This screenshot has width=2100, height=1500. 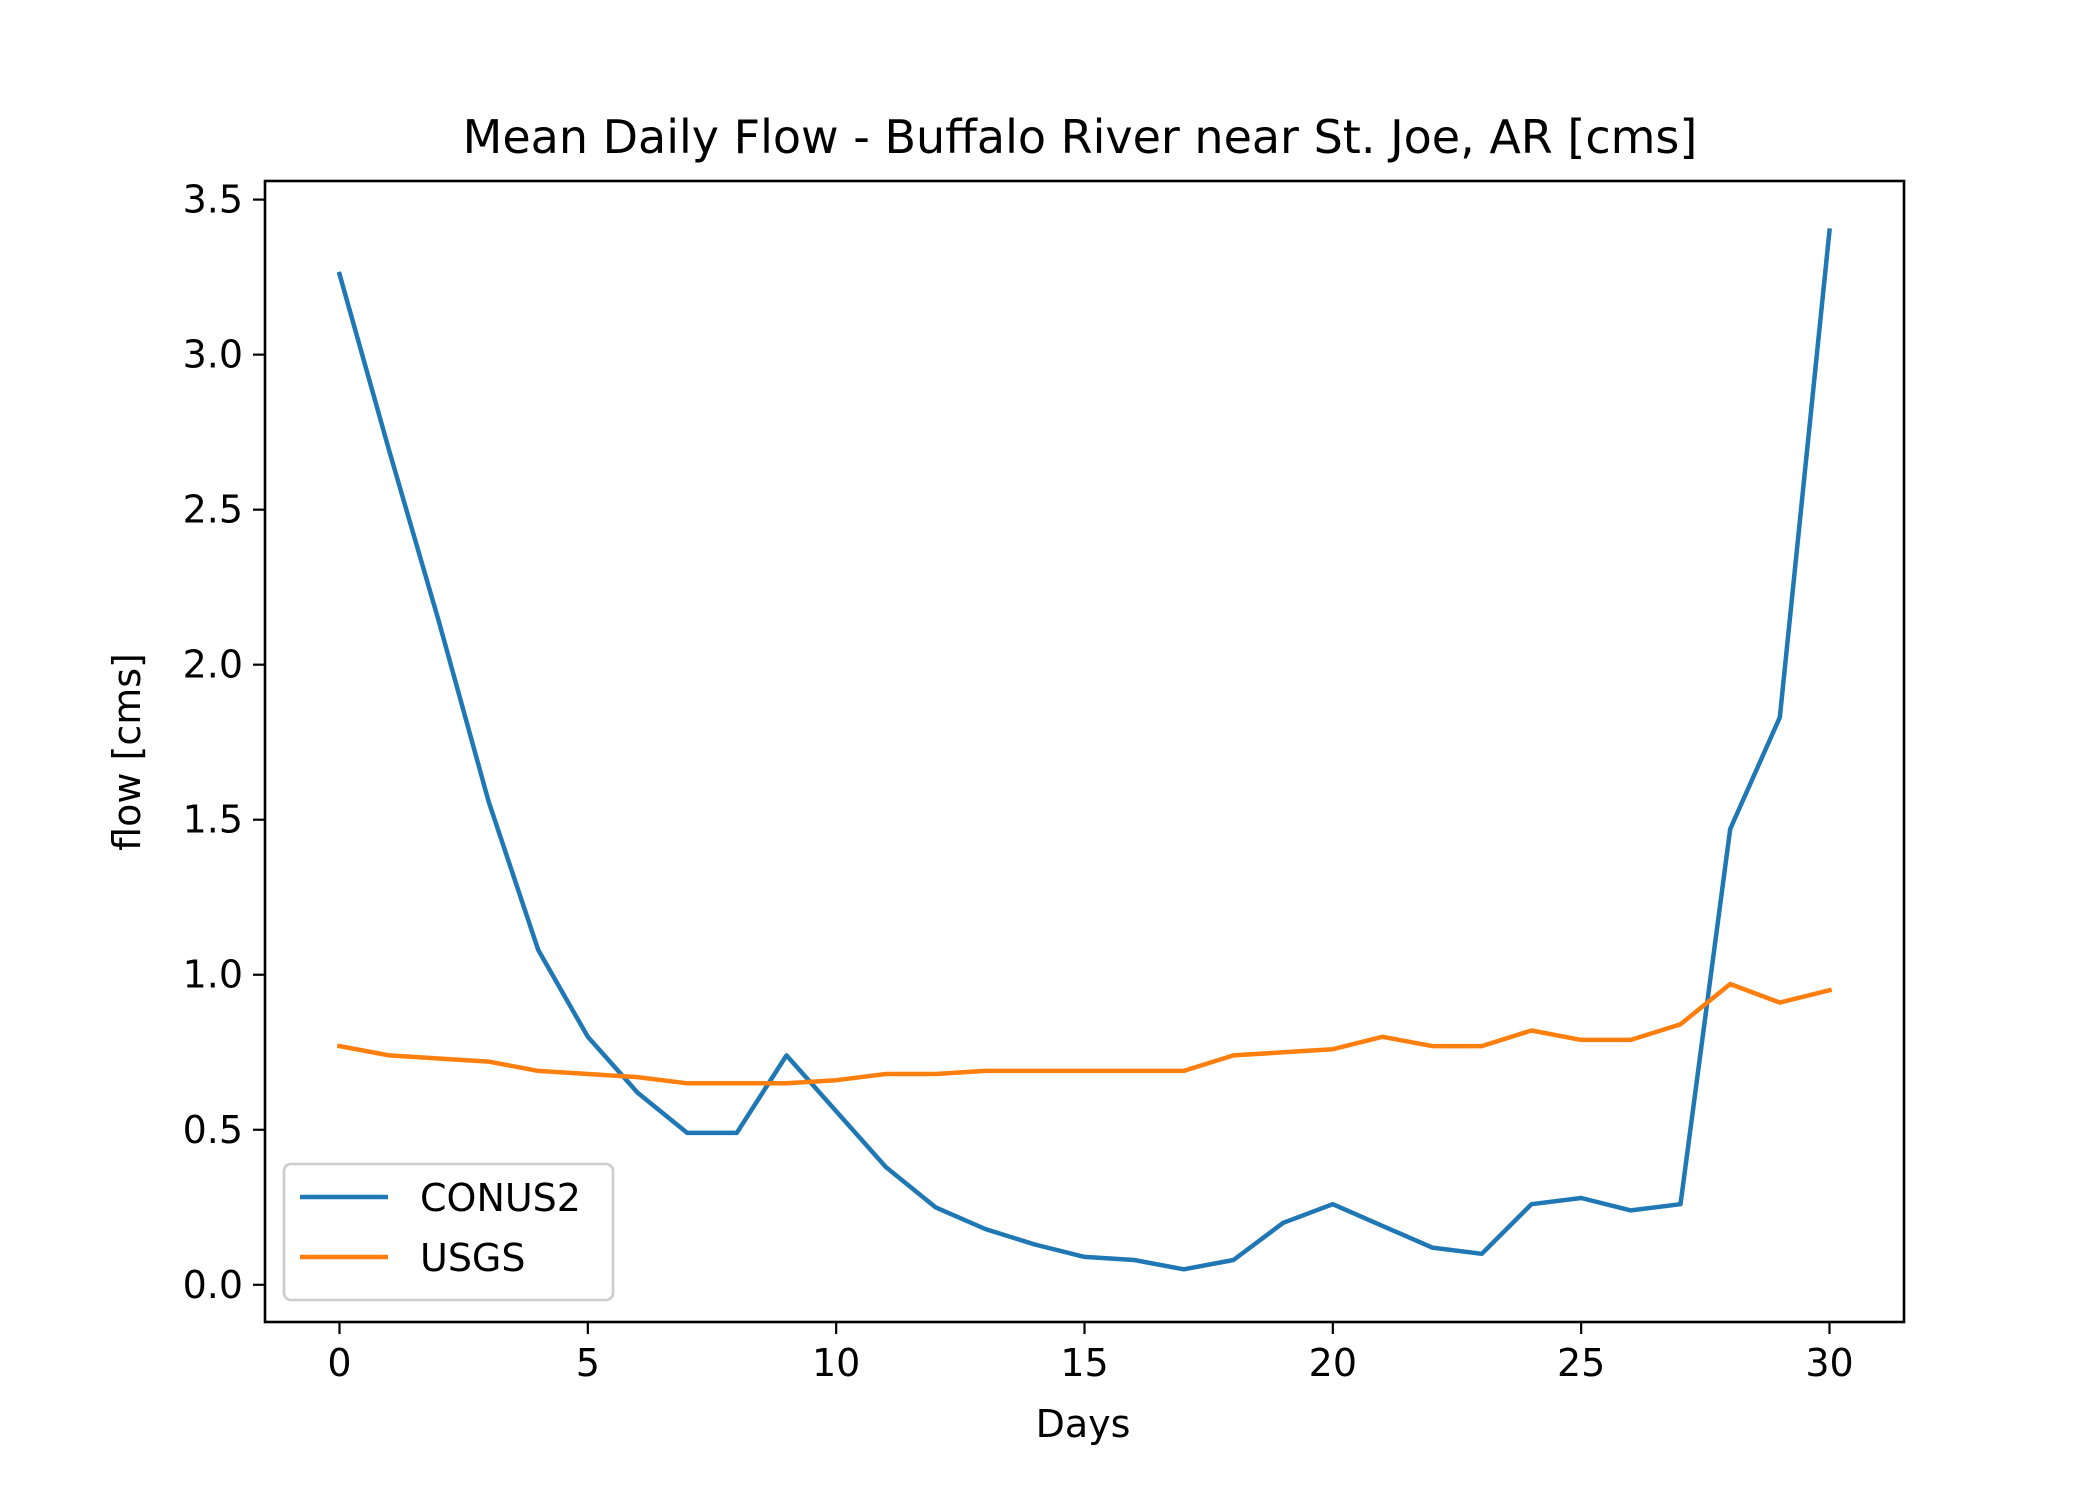 What do you see at coordinates (1083, 1424) in the screenshot?
I see `x-axis-label: Days` at bounding box center [1083, 1424].